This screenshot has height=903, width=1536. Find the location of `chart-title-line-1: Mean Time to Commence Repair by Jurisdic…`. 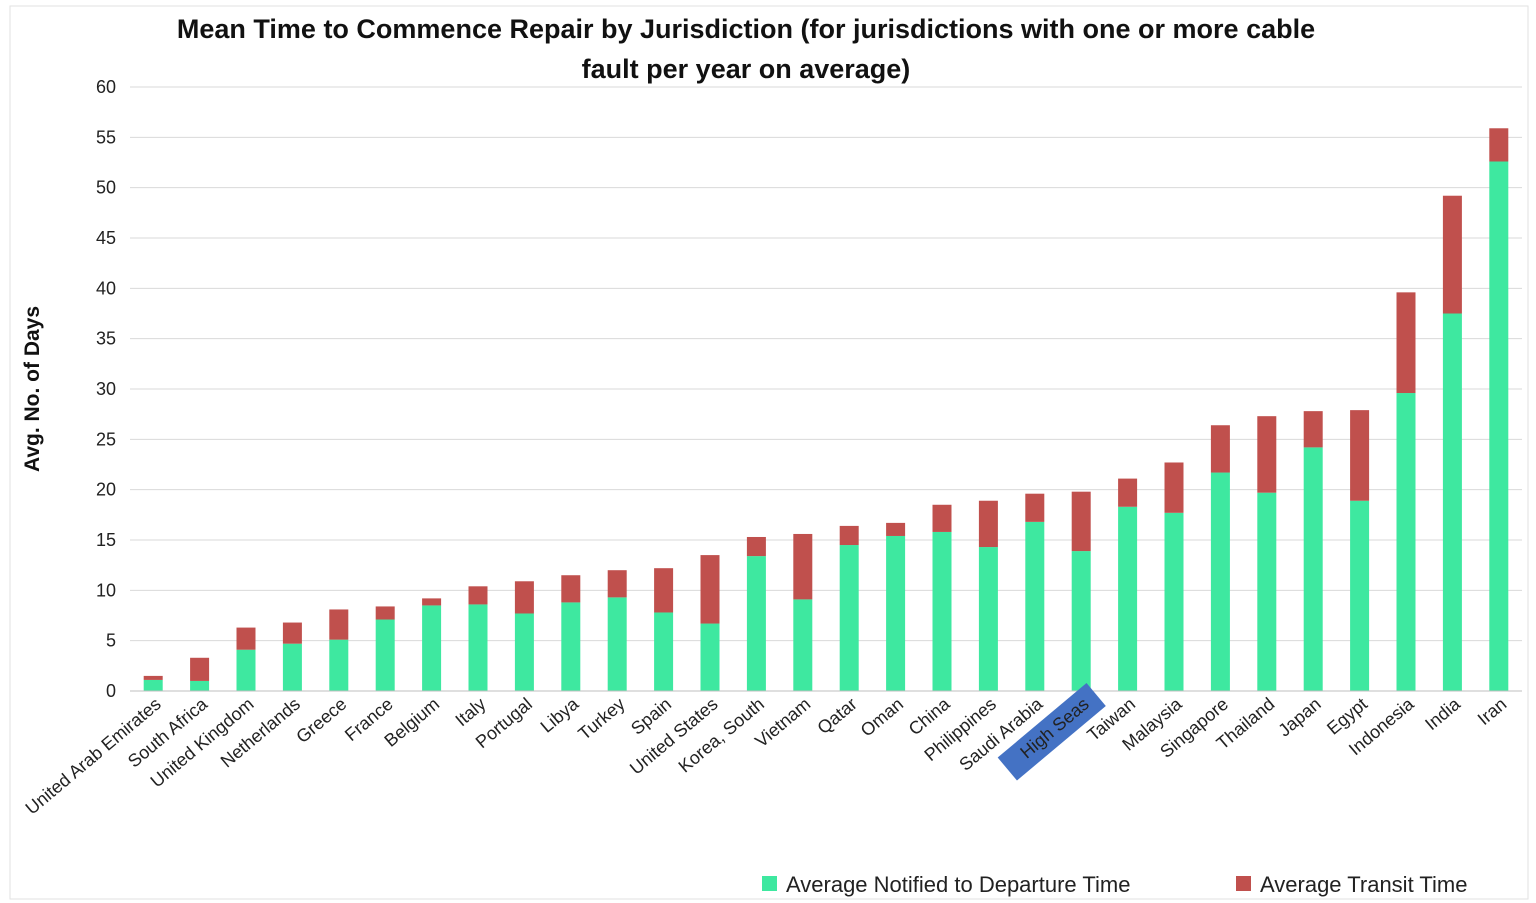

chart-title-line-1: Mean Time to Commence Repair by Jurisdic… is located at coordinates (746, 29).